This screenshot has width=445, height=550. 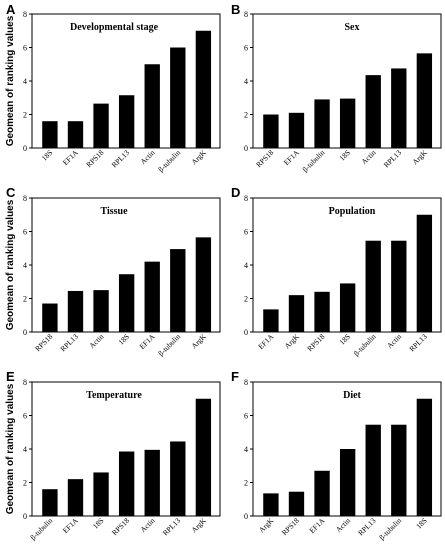 I want to click on panel-title: Tissue, so click(x=114, y=211).